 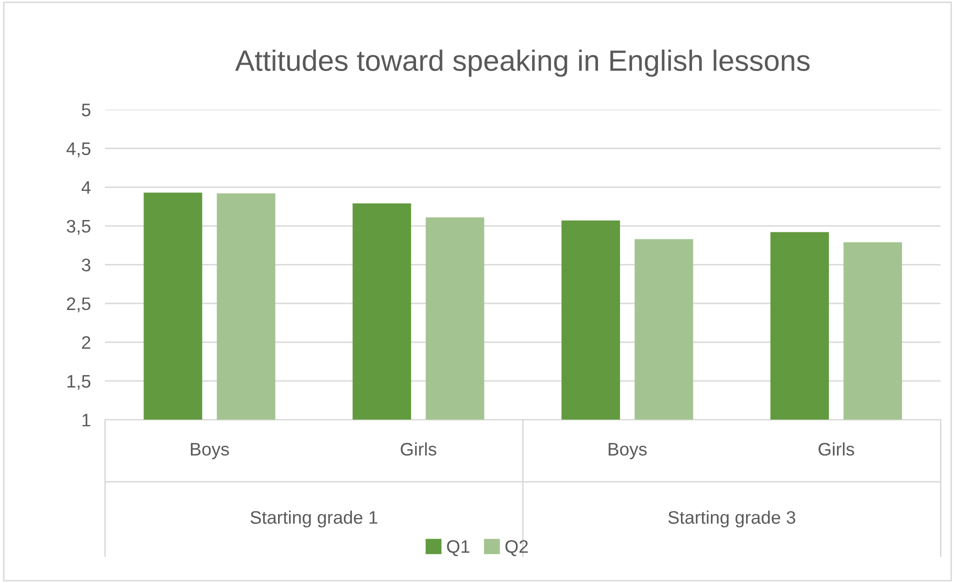 What do you see at coordinates (732, 519) in the screenshot?
I see `text: Starting grade 3` at bounding box center [732, 519].